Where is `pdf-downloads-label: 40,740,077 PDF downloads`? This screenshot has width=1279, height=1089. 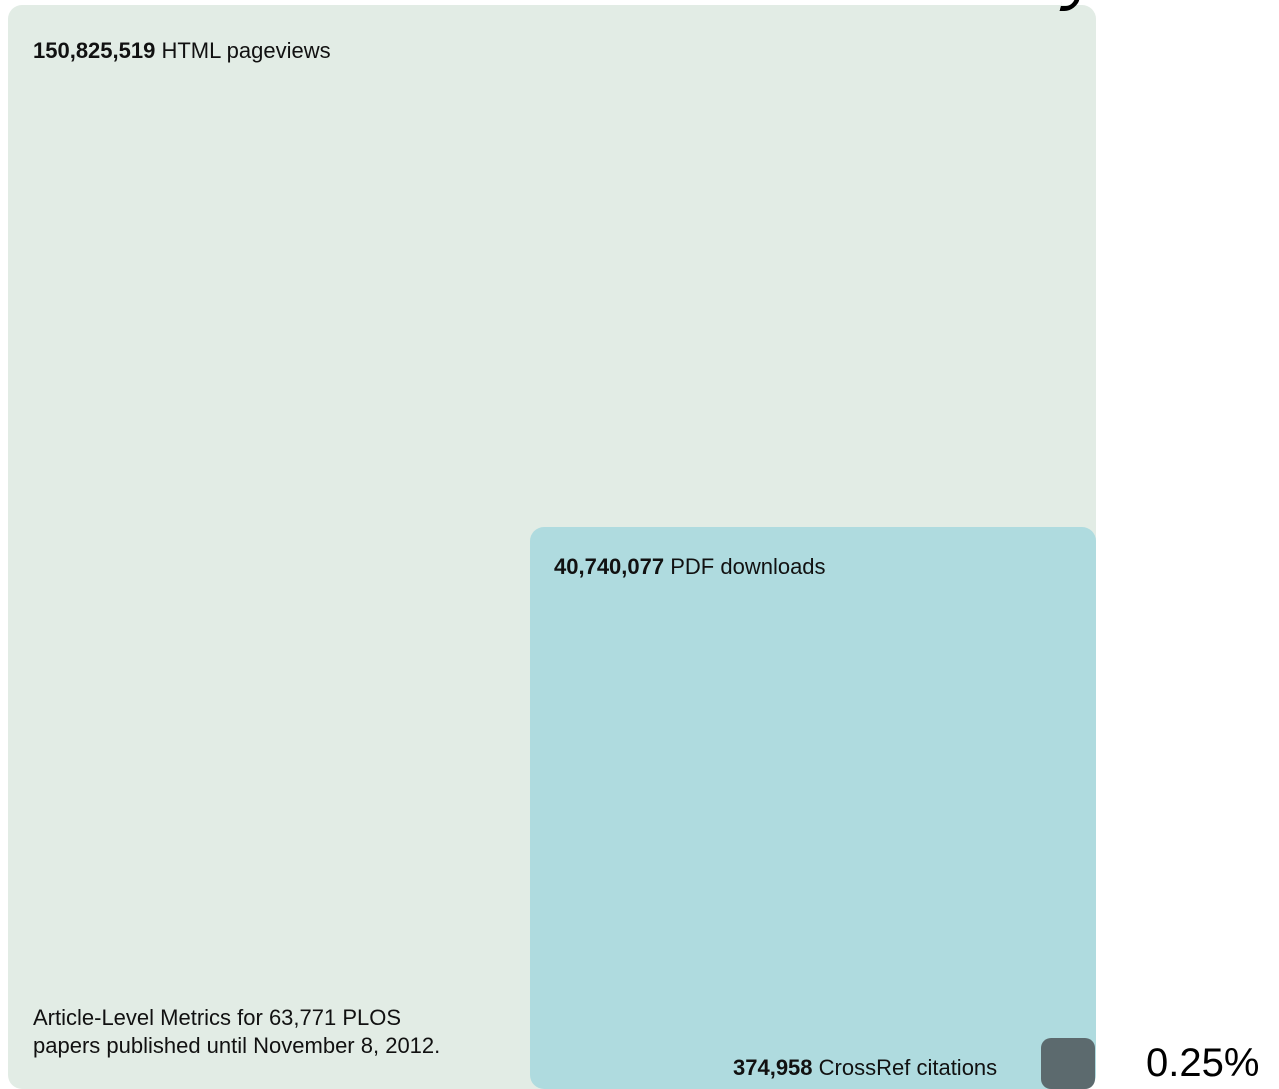 pdf-downloads-label: 40,740,077 PDF downloads is located at coordinates (690, 567).